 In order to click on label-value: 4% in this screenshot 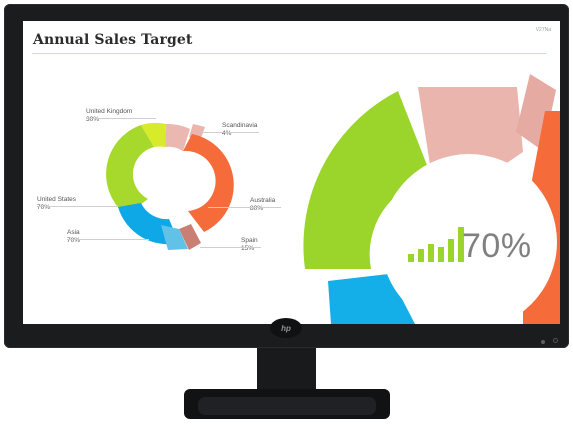, I will do `click(227, 134)`.